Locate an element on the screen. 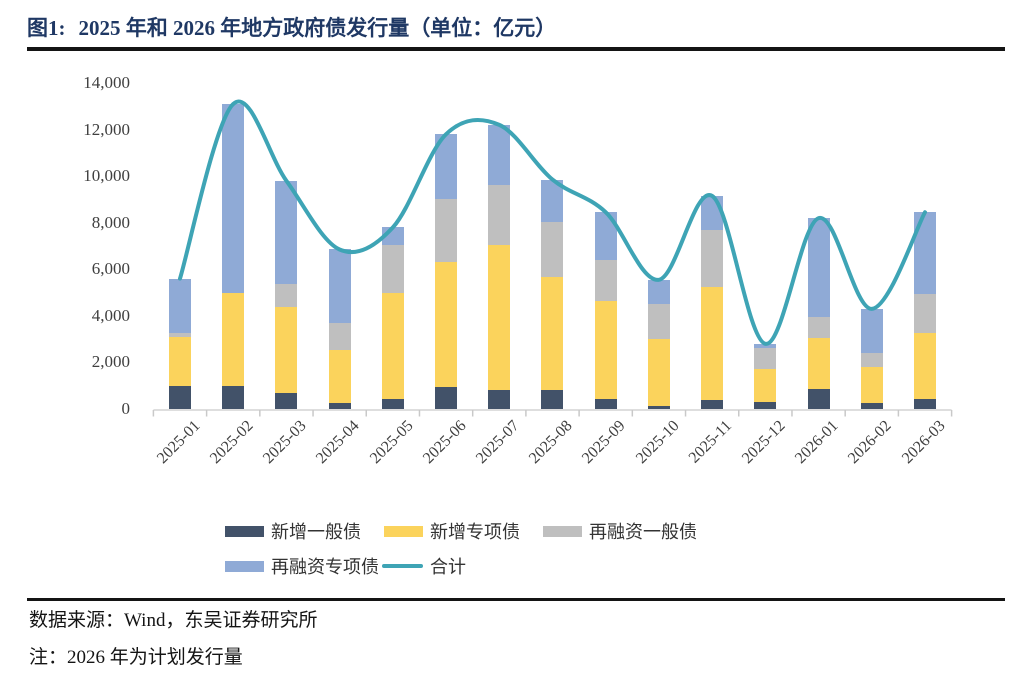 The width and height of the screenshot is (1024, 690). legend-label: 再融资一般债 is located at coordinates (643, 532).